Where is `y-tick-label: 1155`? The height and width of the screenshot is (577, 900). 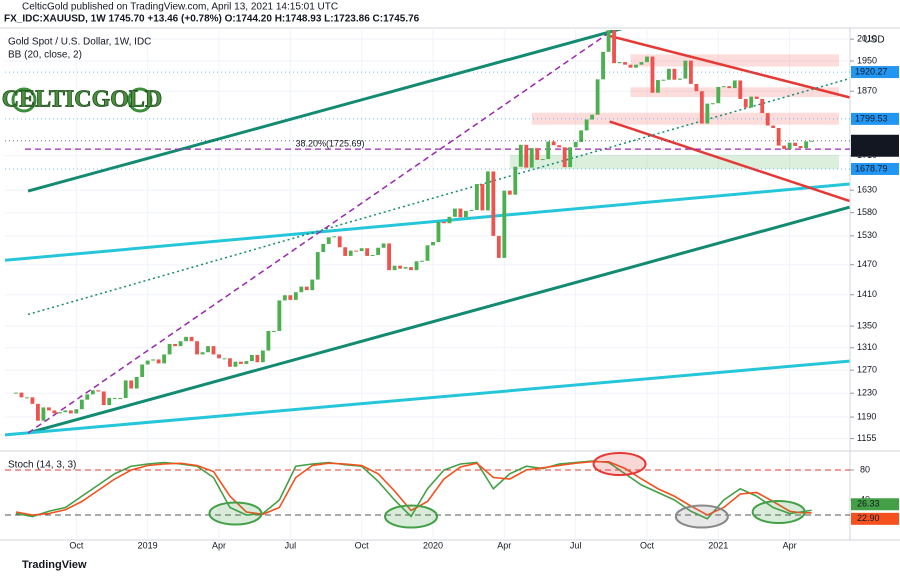
y-tick-label: 1155 is located at coordinates (866, 438).